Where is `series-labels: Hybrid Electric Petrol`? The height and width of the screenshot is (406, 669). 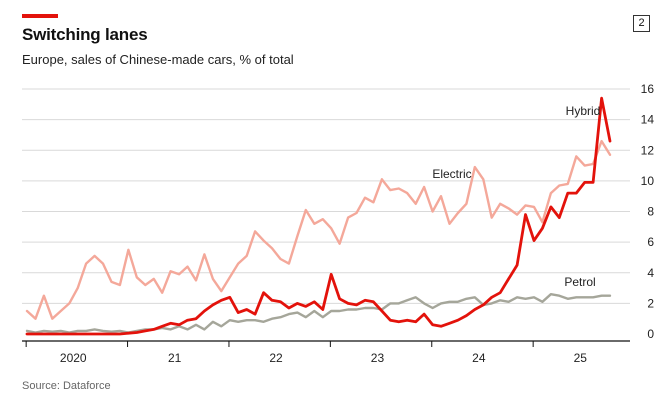
series-labels: Hybrid Electric Petrol is located at coordinates (516, 196).